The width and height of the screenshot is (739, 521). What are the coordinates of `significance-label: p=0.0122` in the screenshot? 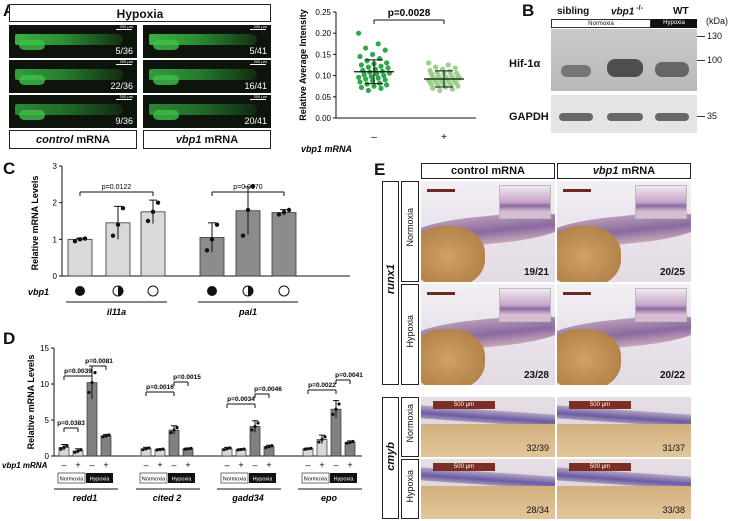 It's located at (116, 187).